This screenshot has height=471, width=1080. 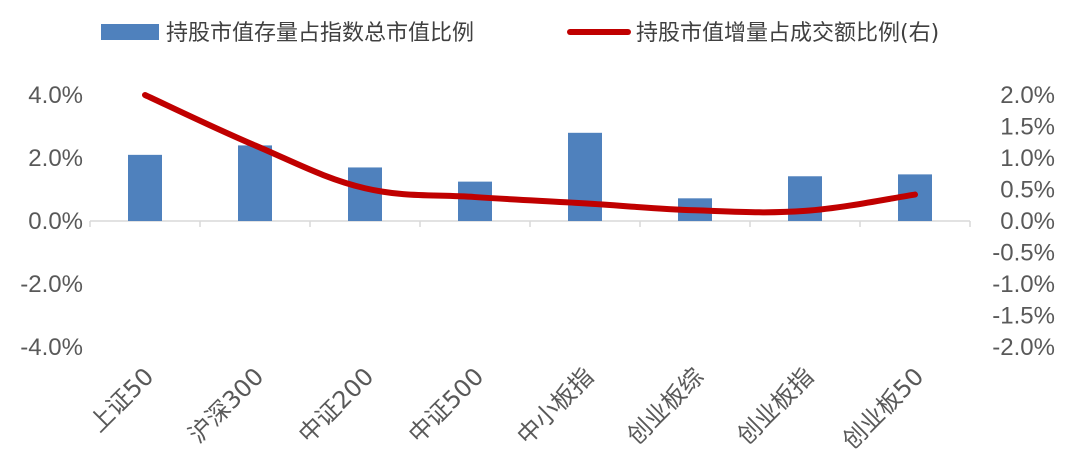 I want to click on category-label: 上证50, so click(x=121, y=399).